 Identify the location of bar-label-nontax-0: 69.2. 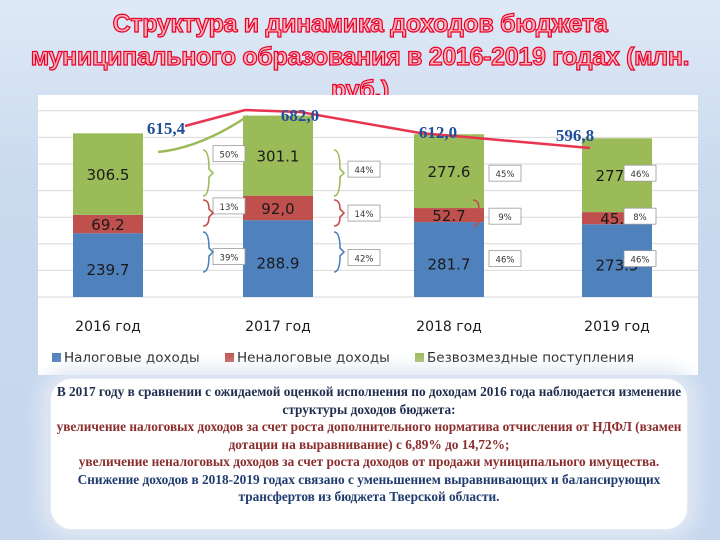
(107, 225).